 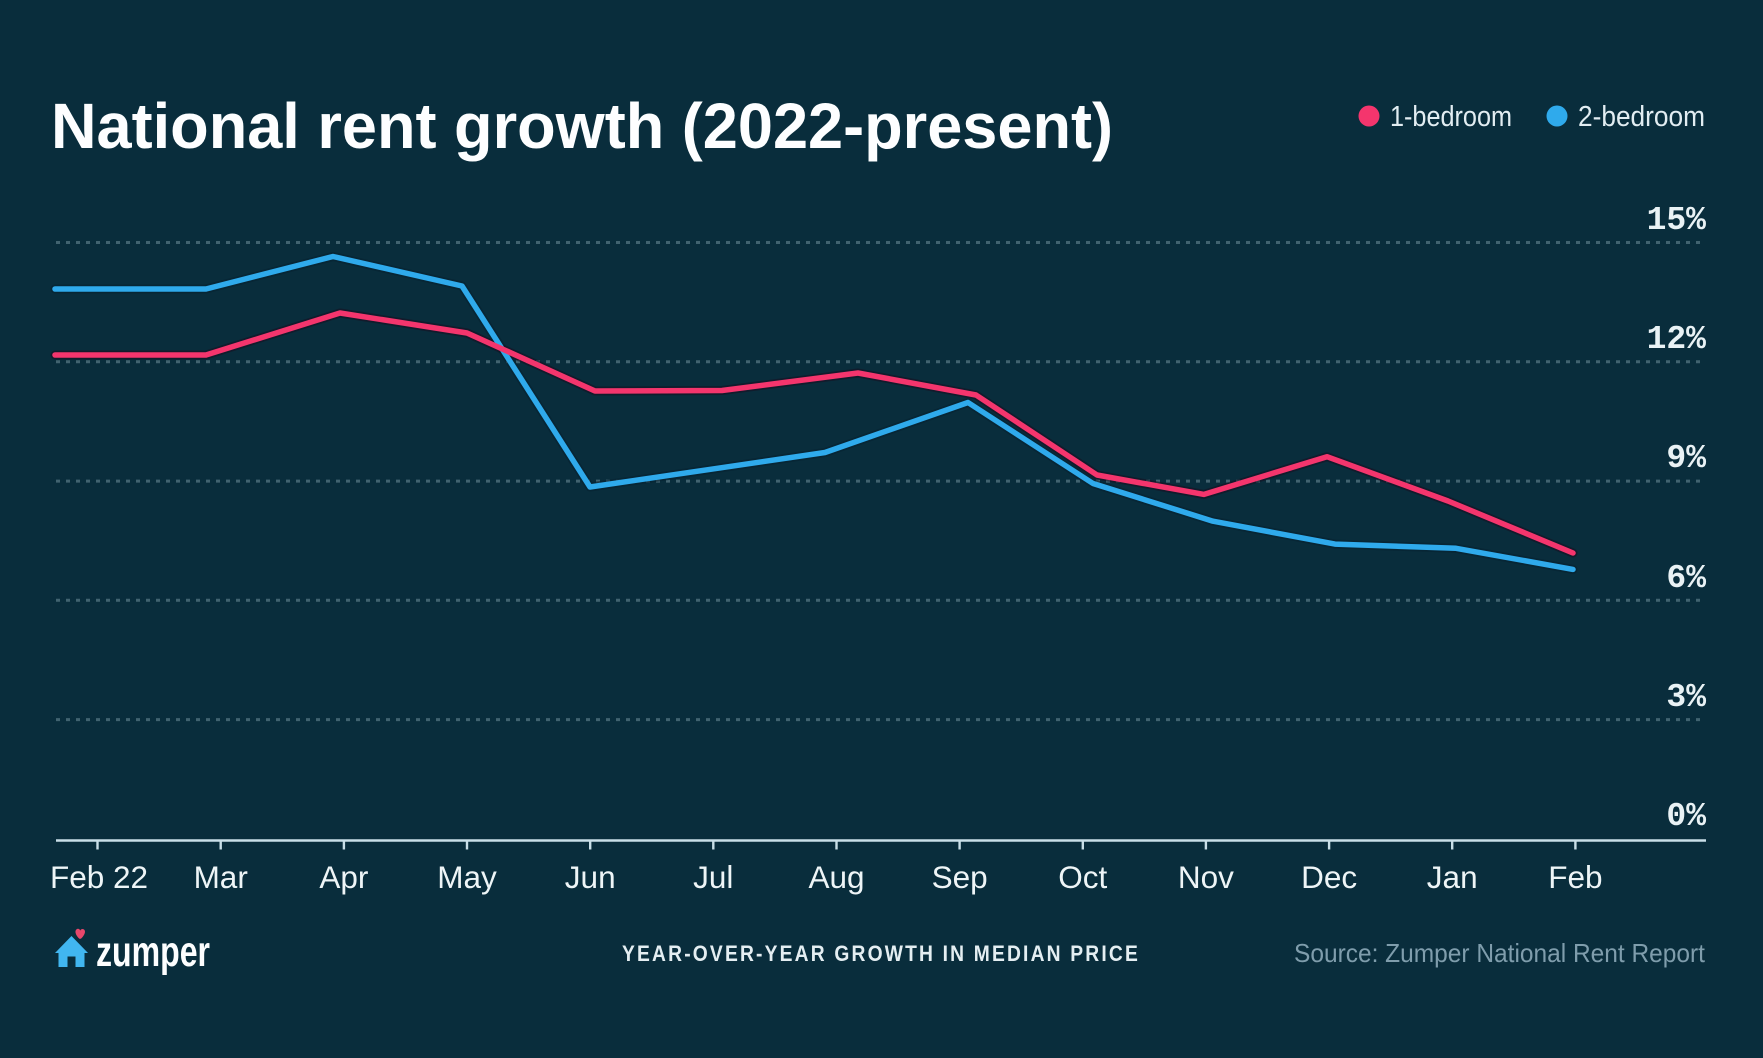 I want to click on svg-text: 1-bedroom, so click(x=1451, y=117).